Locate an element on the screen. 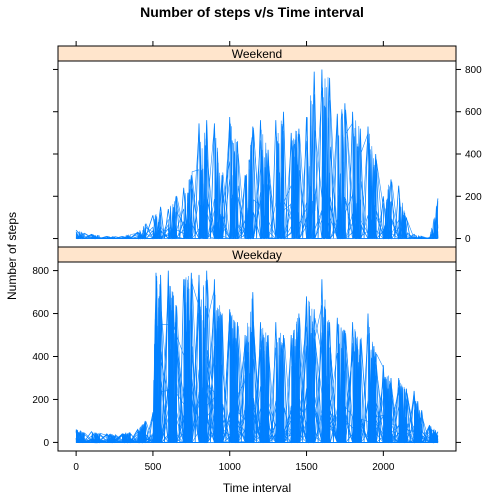  x-tick-label: 500 is located at coordinates (153, 467).